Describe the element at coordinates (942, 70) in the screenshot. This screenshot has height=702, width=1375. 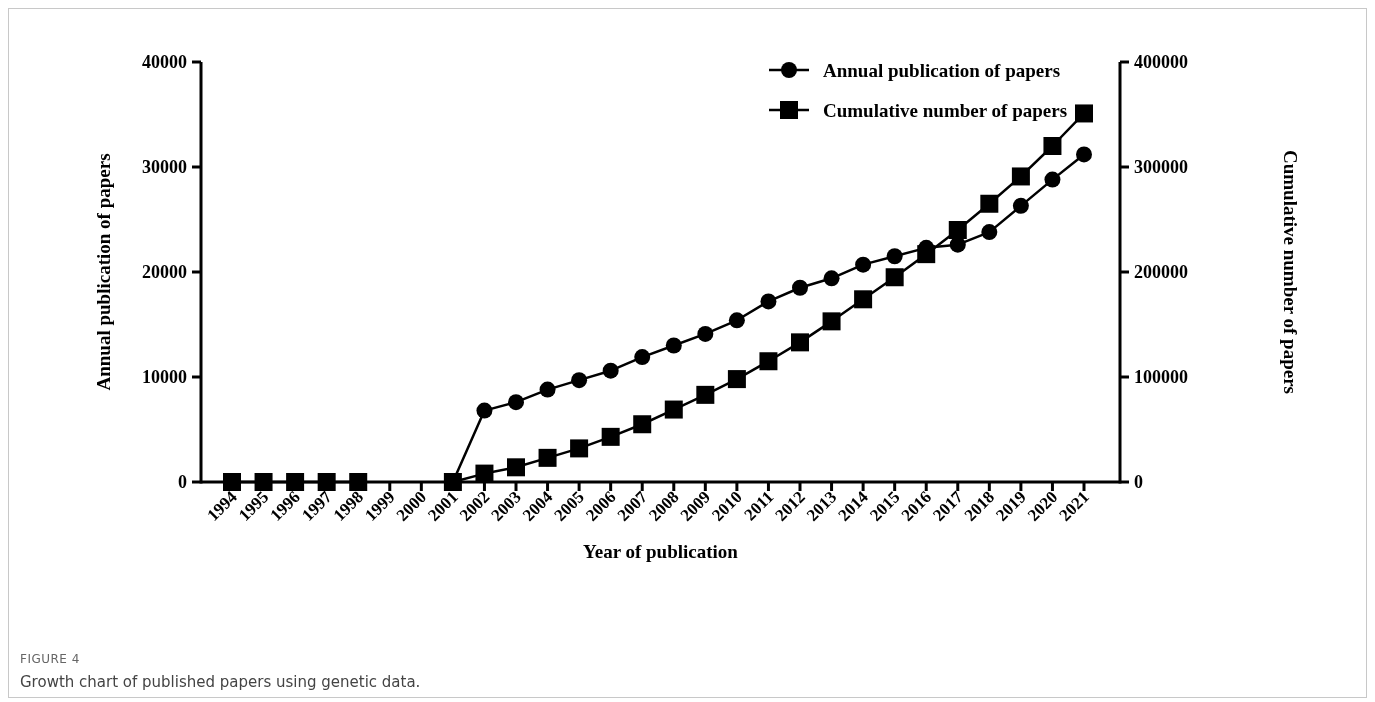
I see `legend-label: Annual publication of papers` at that location.